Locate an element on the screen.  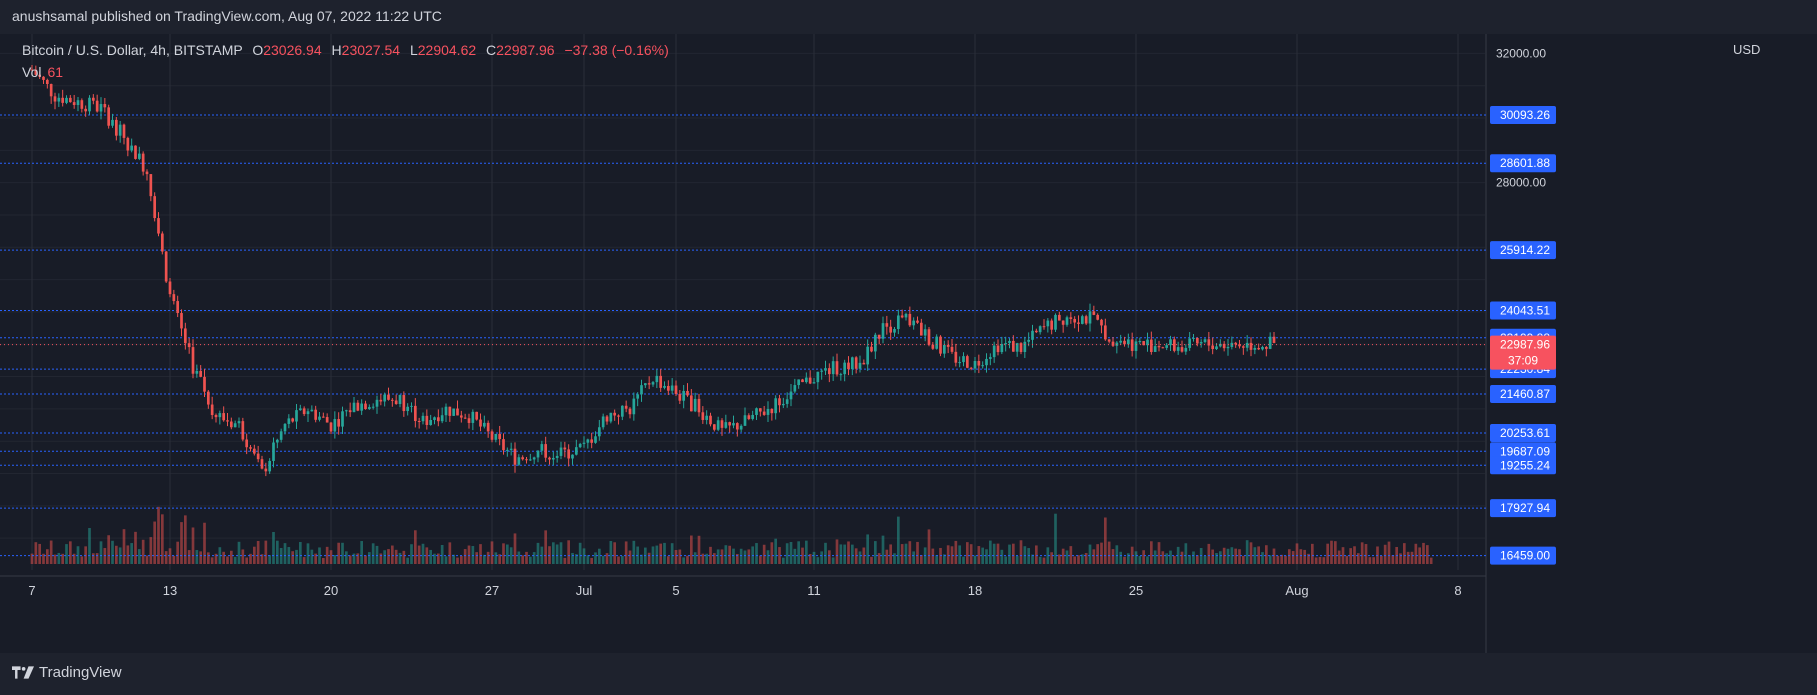
change-value: −37.38 (−0.16%) is located at coordinates (616, 50).